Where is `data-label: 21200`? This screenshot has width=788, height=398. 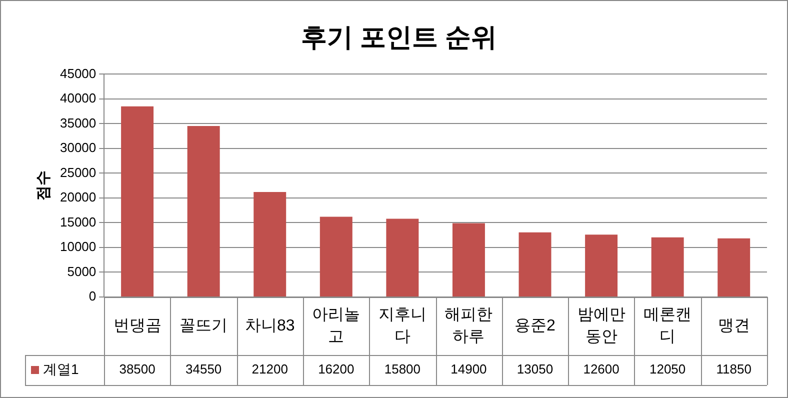 data-label: 21200 is located at coordinates (270, 369).